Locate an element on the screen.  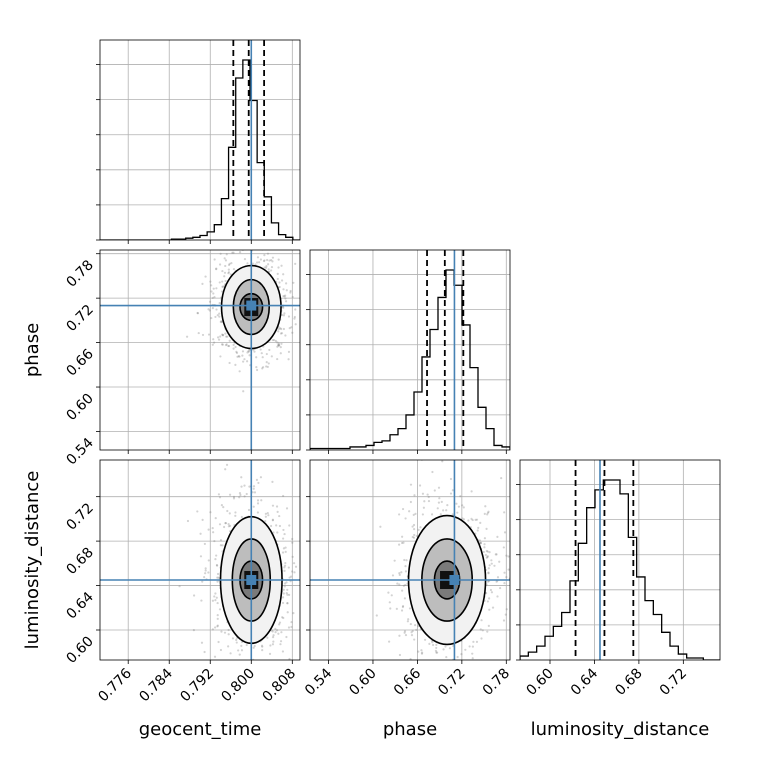
truth-marker is located at coordinates (454, 580).